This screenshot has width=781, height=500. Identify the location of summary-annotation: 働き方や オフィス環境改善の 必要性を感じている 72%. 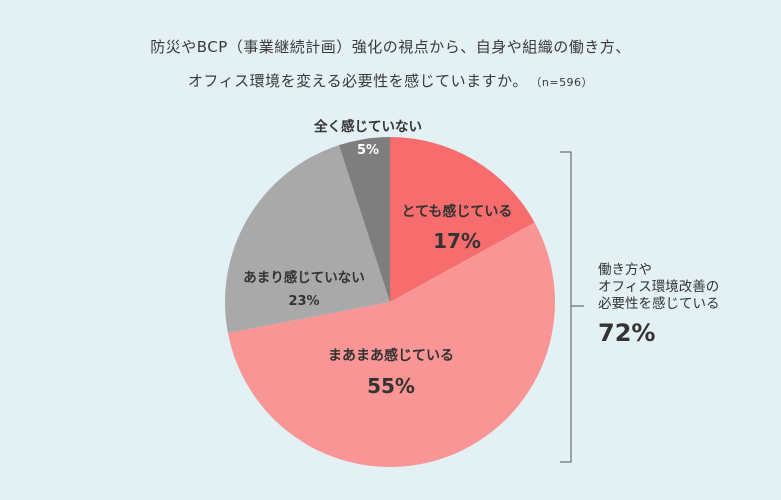
(659, 304).